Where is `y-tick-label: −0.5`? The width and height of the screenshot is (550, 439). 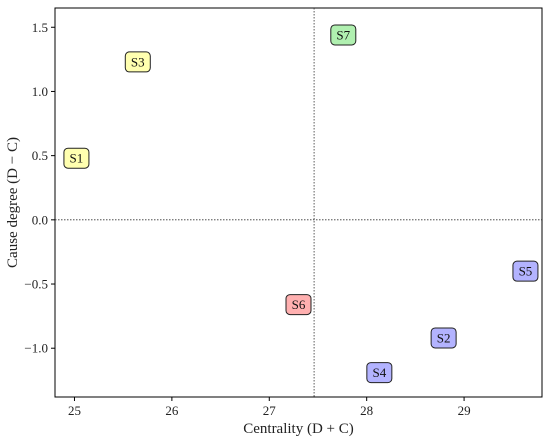
y-tick-label: −0.5 is located at coordinates (36, 284).